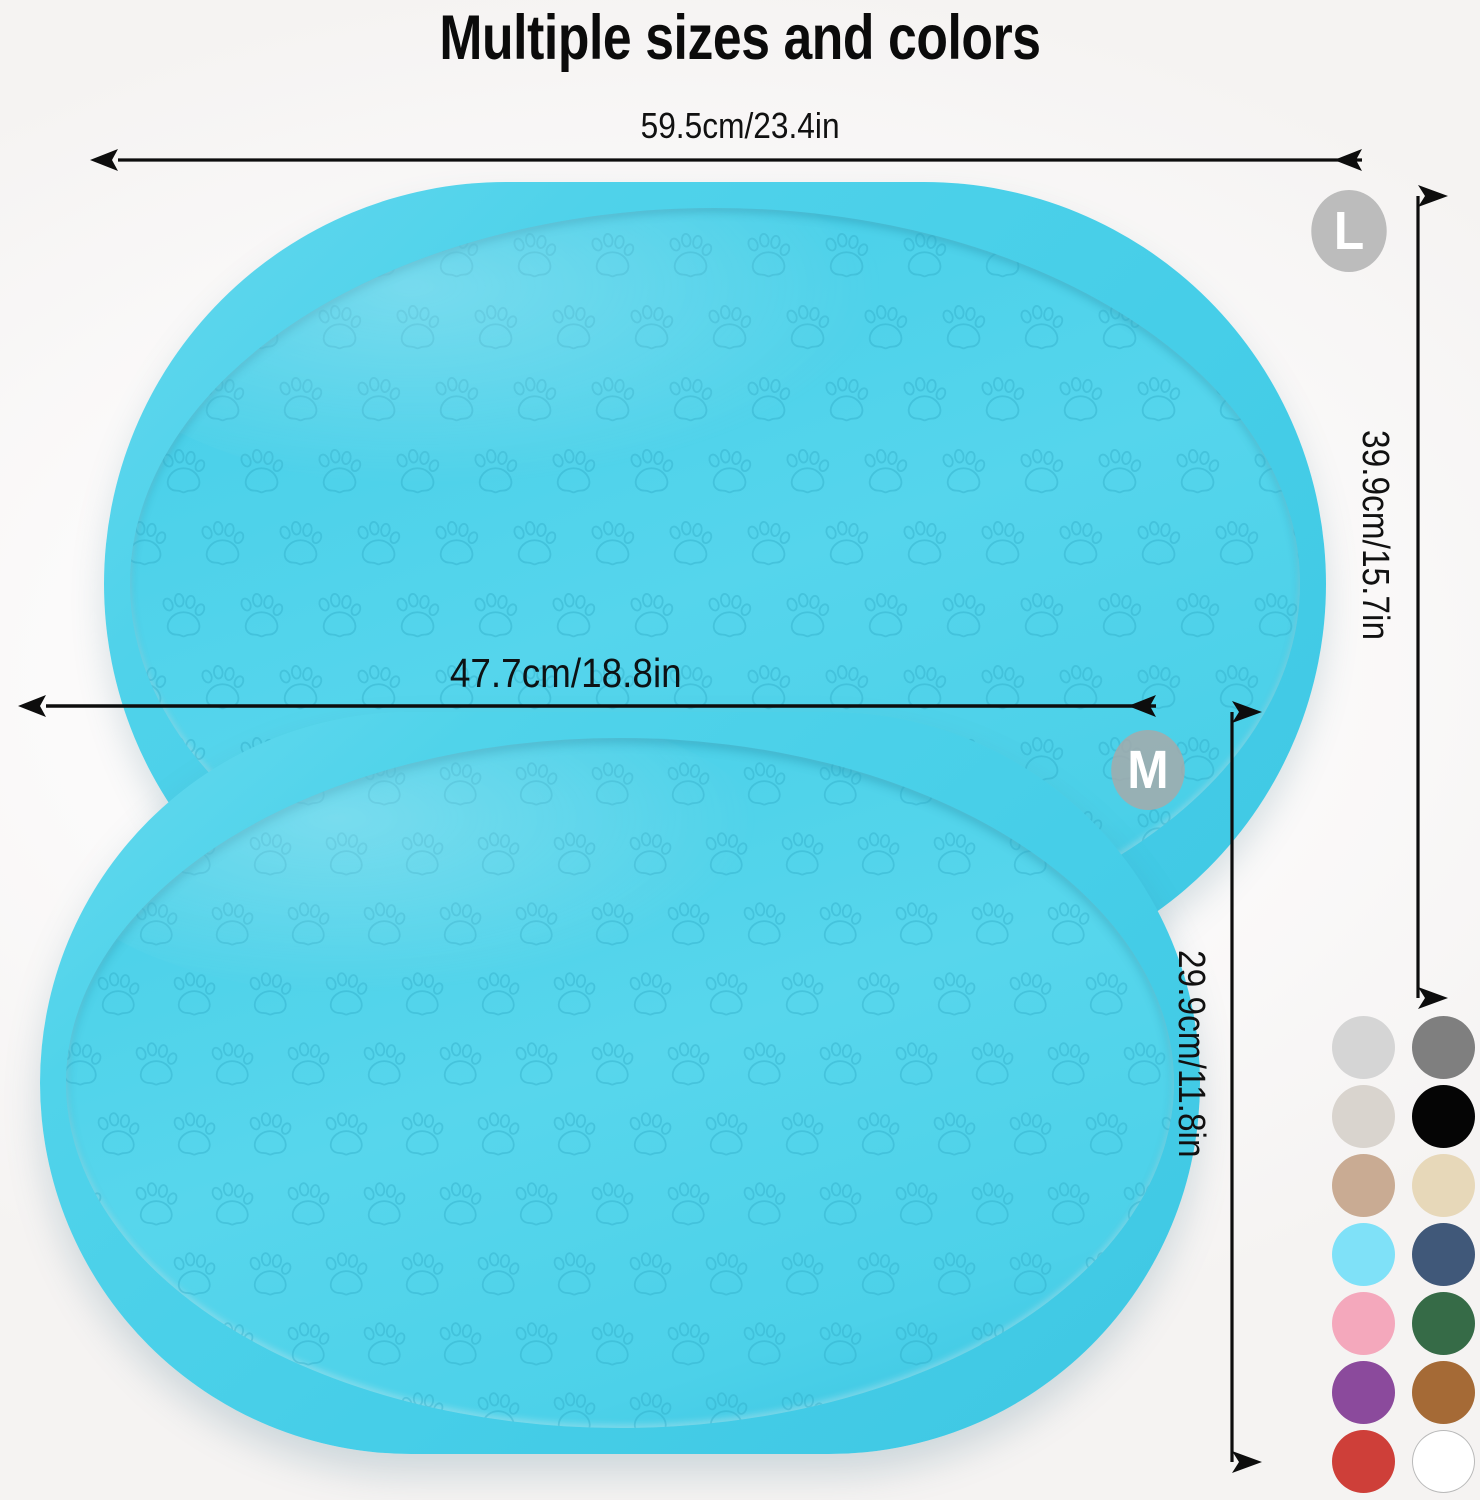 This screenshot has height=1500, width=1480. I want to click on color-swatch-light-gray, so click(1363, 1047).